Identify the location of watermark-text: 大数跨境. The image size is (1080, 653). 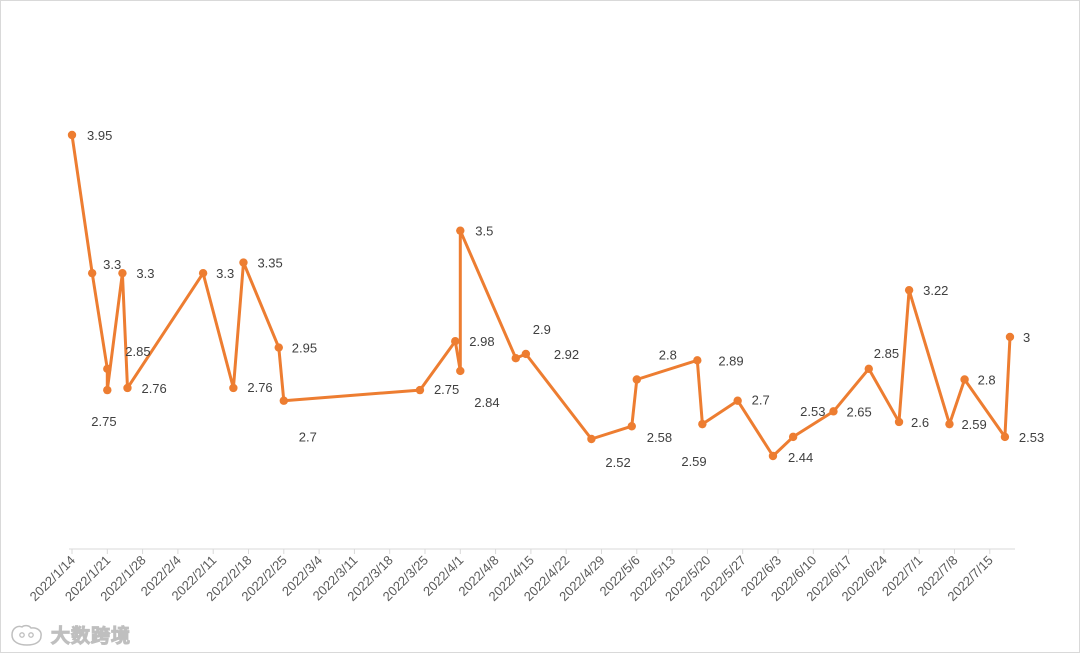
(91, 636).